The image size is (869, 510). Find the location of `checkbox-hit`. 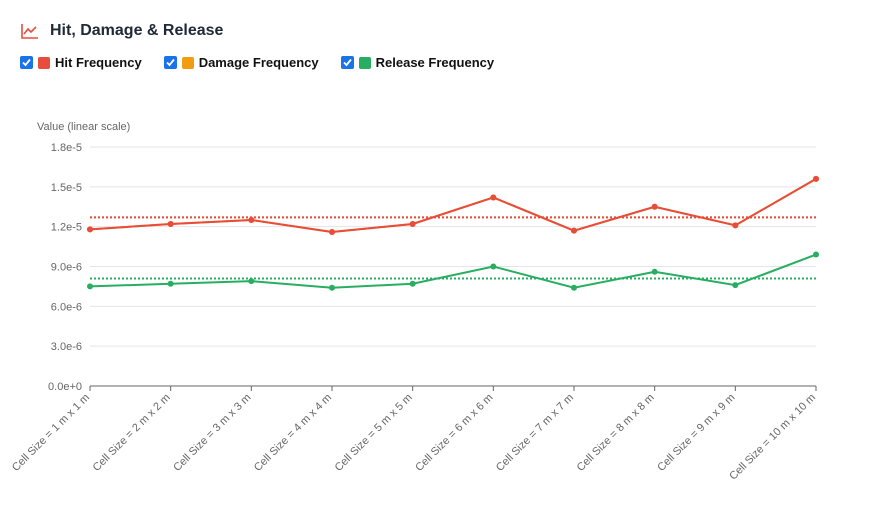

checkbox-hit is located at coordinates (26, 62).